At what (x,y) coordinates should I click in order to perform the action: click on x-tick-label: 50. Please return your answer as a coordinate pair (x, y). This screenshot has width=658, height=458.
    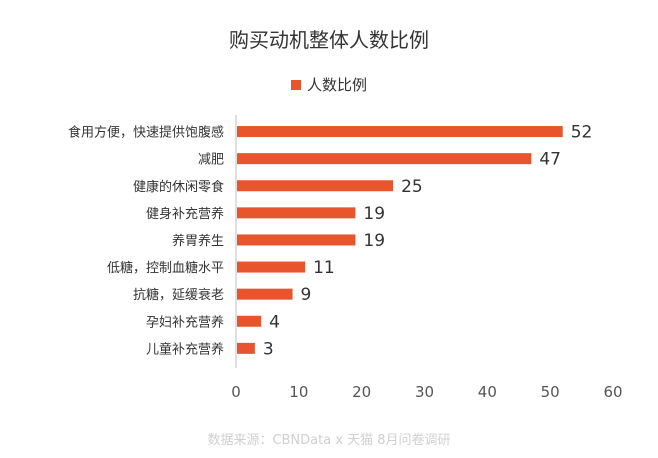
    Looking at the image, I should click on (550, 392).